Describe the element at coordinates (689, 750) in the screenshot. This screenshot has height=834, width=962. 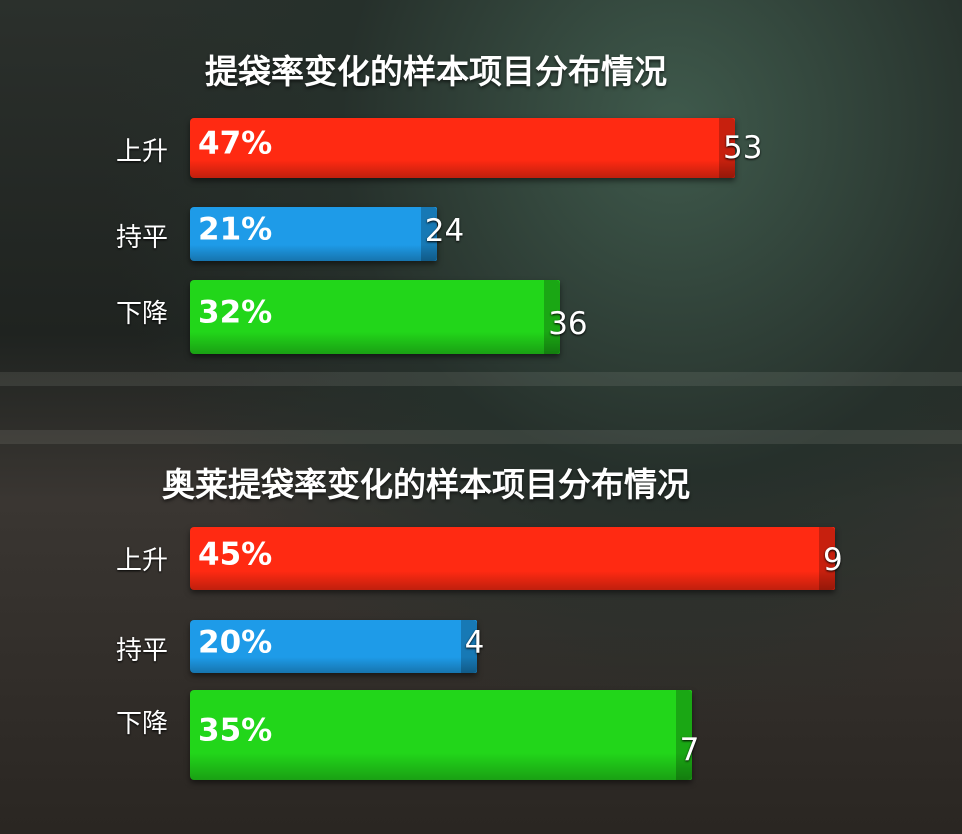
I see `value-label: 7` at that location.